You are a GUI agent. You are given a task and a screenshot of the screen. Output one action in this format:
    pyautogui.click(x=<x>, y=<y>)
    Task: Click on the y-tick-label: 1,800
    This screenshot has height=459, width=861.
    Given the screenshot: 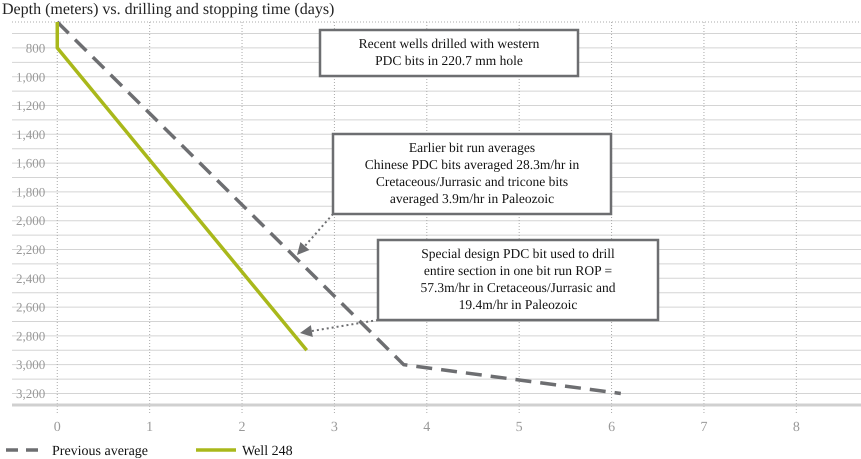 What is the action you would take?
    pyautogui.click(x=31, y=192)
    